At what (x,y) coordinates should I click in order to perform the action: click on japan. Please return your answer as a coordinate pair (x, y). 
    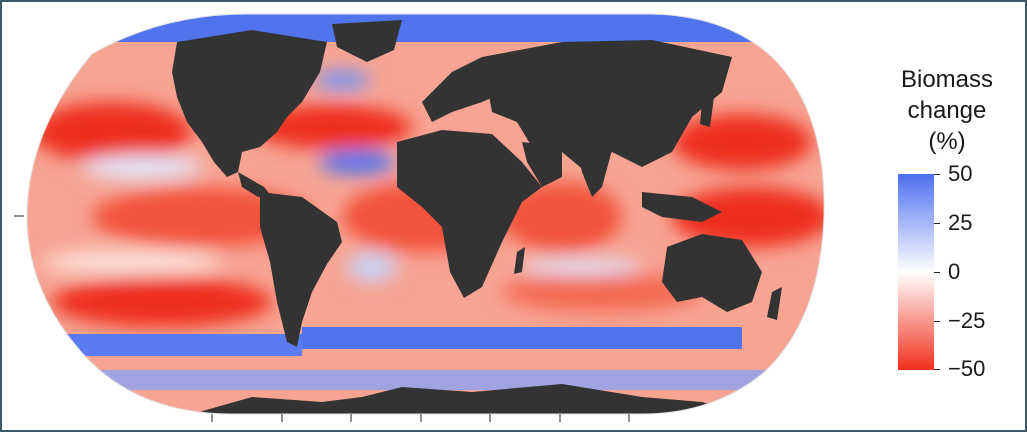
    Looking at the image, I should click on (707, 112).